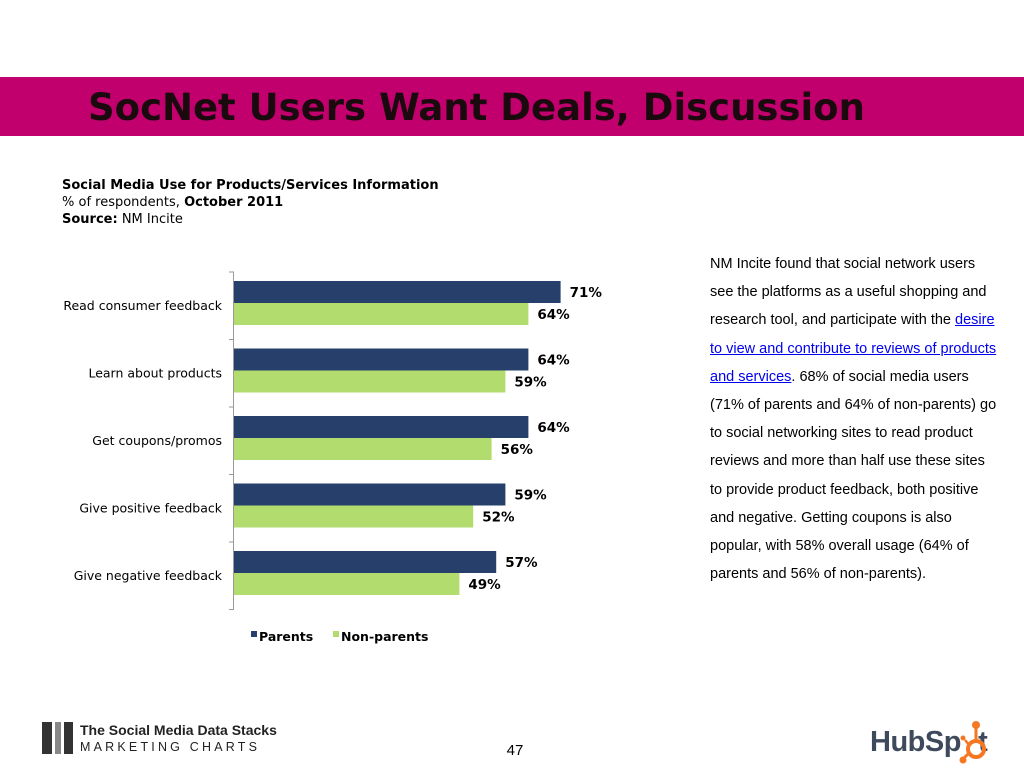 The width and height of the screenshot is (1024, 768). Describe the element at coordinates (521, 563) in the screenshot. I see `data-label: 57%` at that location.